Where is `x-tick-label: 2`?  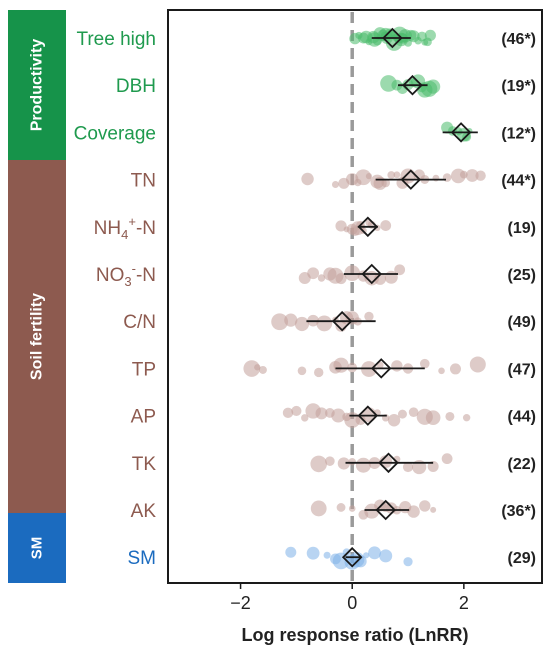 x-tick-label: 2 is located at coordinates (464, 603).